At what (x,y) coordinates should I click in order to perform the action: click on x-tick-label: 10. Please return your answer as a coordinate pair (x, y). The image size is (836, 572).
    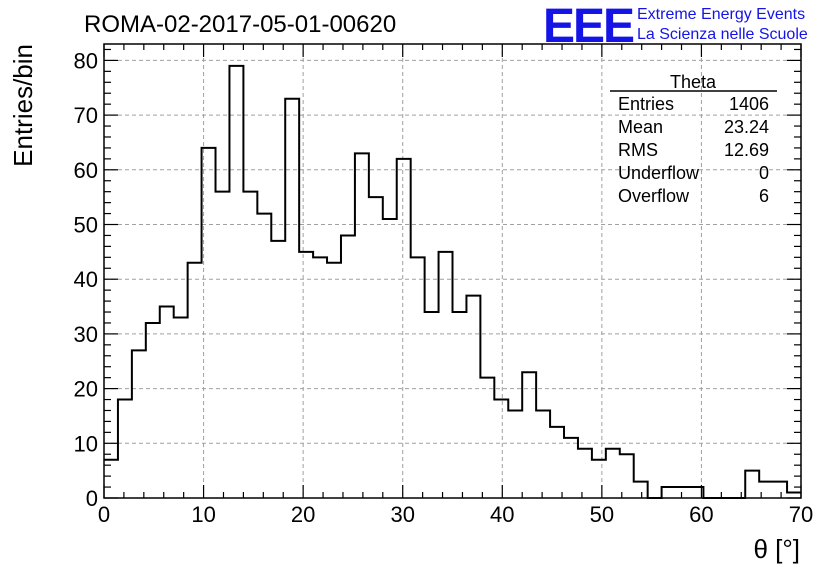
    Looking at the image, I should click on (203, 514).